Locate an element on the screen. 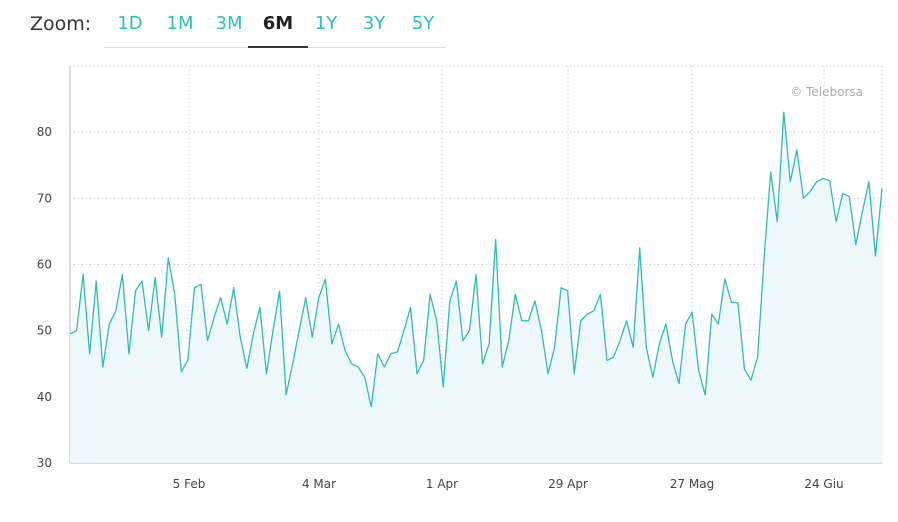 The height and width of the screenshot is (522, 898). zoom-1m-button: 1M is located at coordinates (180, 23).